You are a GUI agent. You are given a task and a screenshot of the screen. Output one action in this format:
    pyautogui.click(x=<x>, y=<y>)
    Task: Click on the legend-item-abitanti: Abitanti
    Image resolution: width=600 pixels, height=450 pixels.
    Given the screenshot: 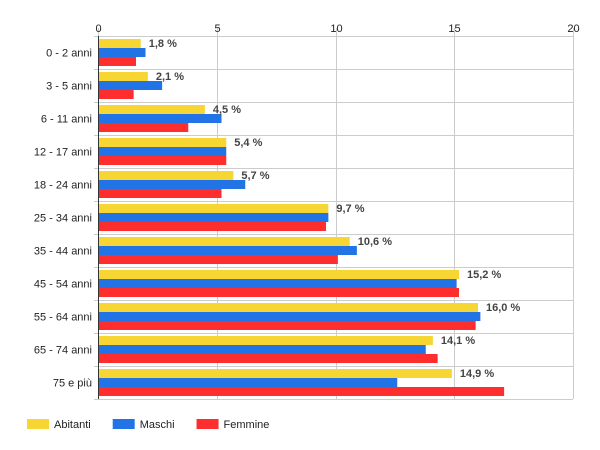 What is the action you would take?
    pyautogui.click(x=59, y=425)
    